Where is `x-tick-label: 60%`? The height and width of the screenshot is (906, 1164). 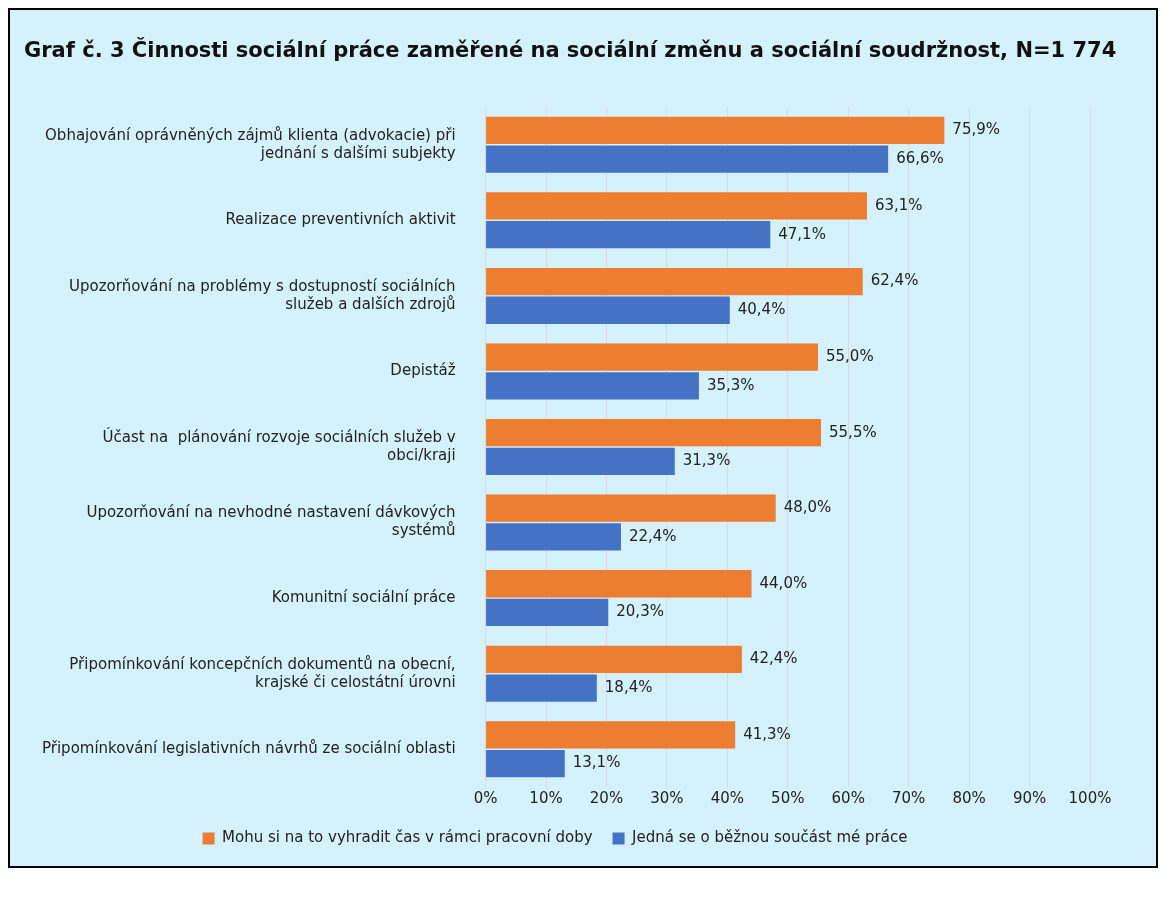
x-tick-label: 60% is located at coordinates (848, 797).